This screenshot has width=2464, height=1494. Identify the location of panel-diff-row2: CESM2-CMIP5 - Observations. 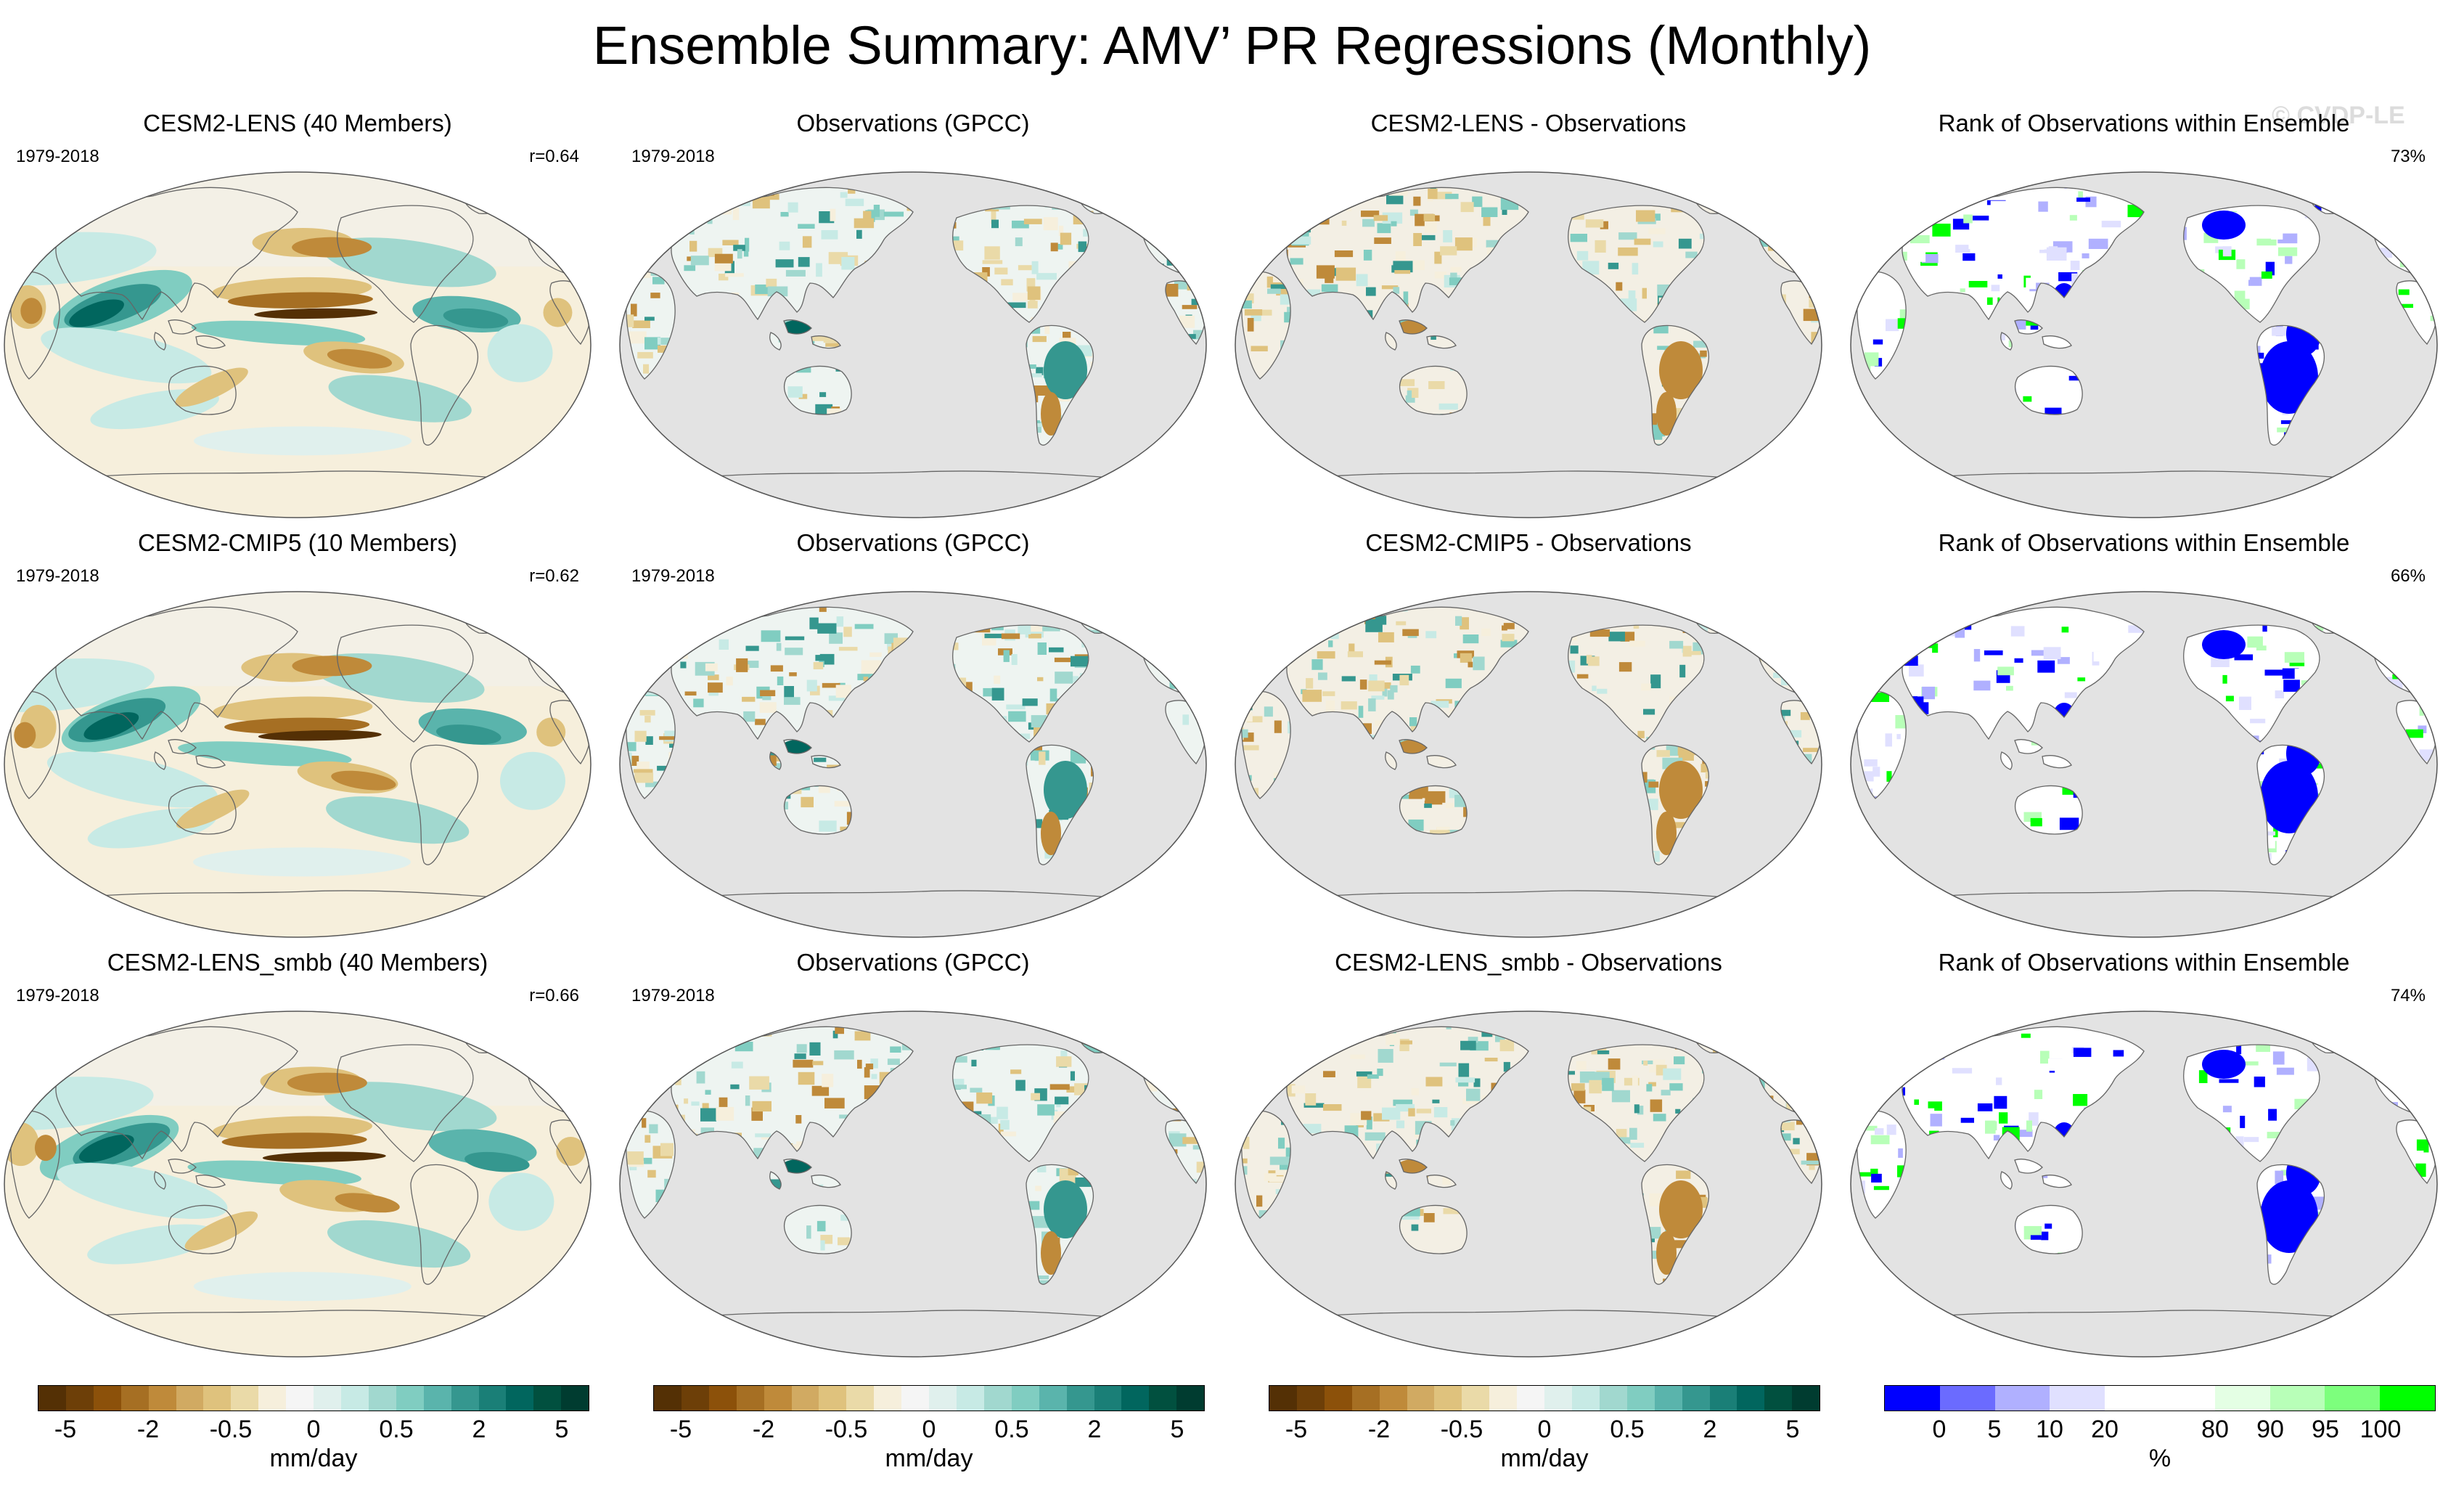
(1528, 735).